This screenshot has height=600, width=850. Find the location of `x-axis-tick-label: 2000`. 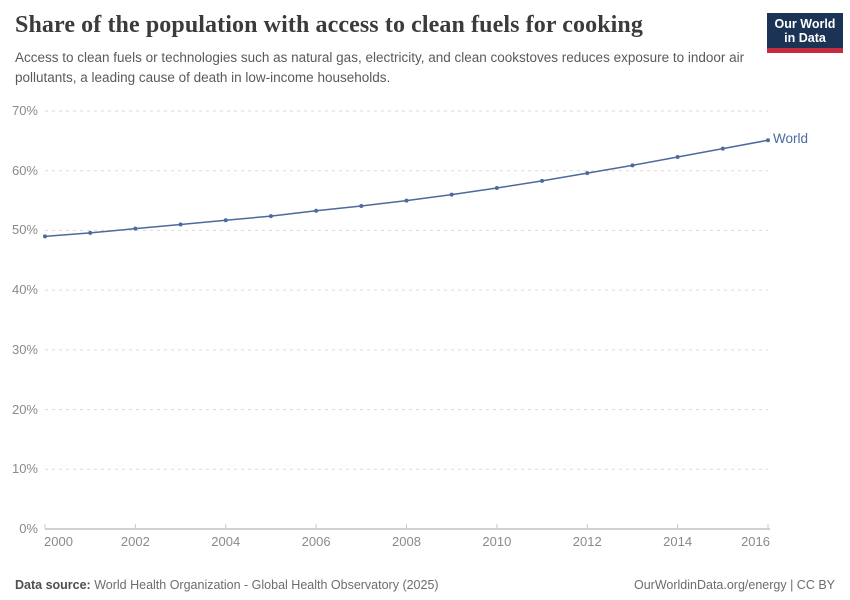

x-axis-tick-label: 2000 is located at coordinates (58, 541).